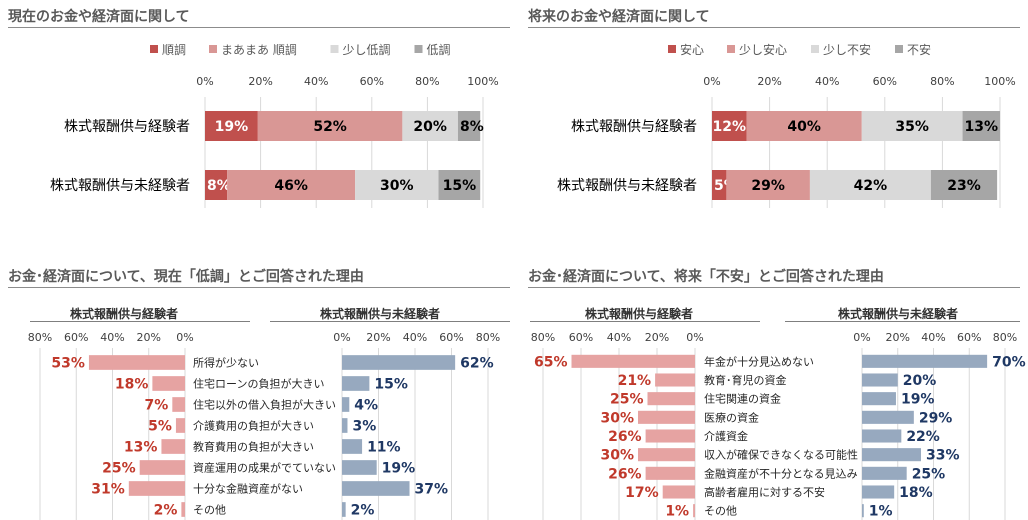 This screenshot has width=1028, height=520. What do you see at coordinates (391, 385) in the screenshot?
I see `right-bar-value-2-1: 15%` at bounding box center [391, 385].